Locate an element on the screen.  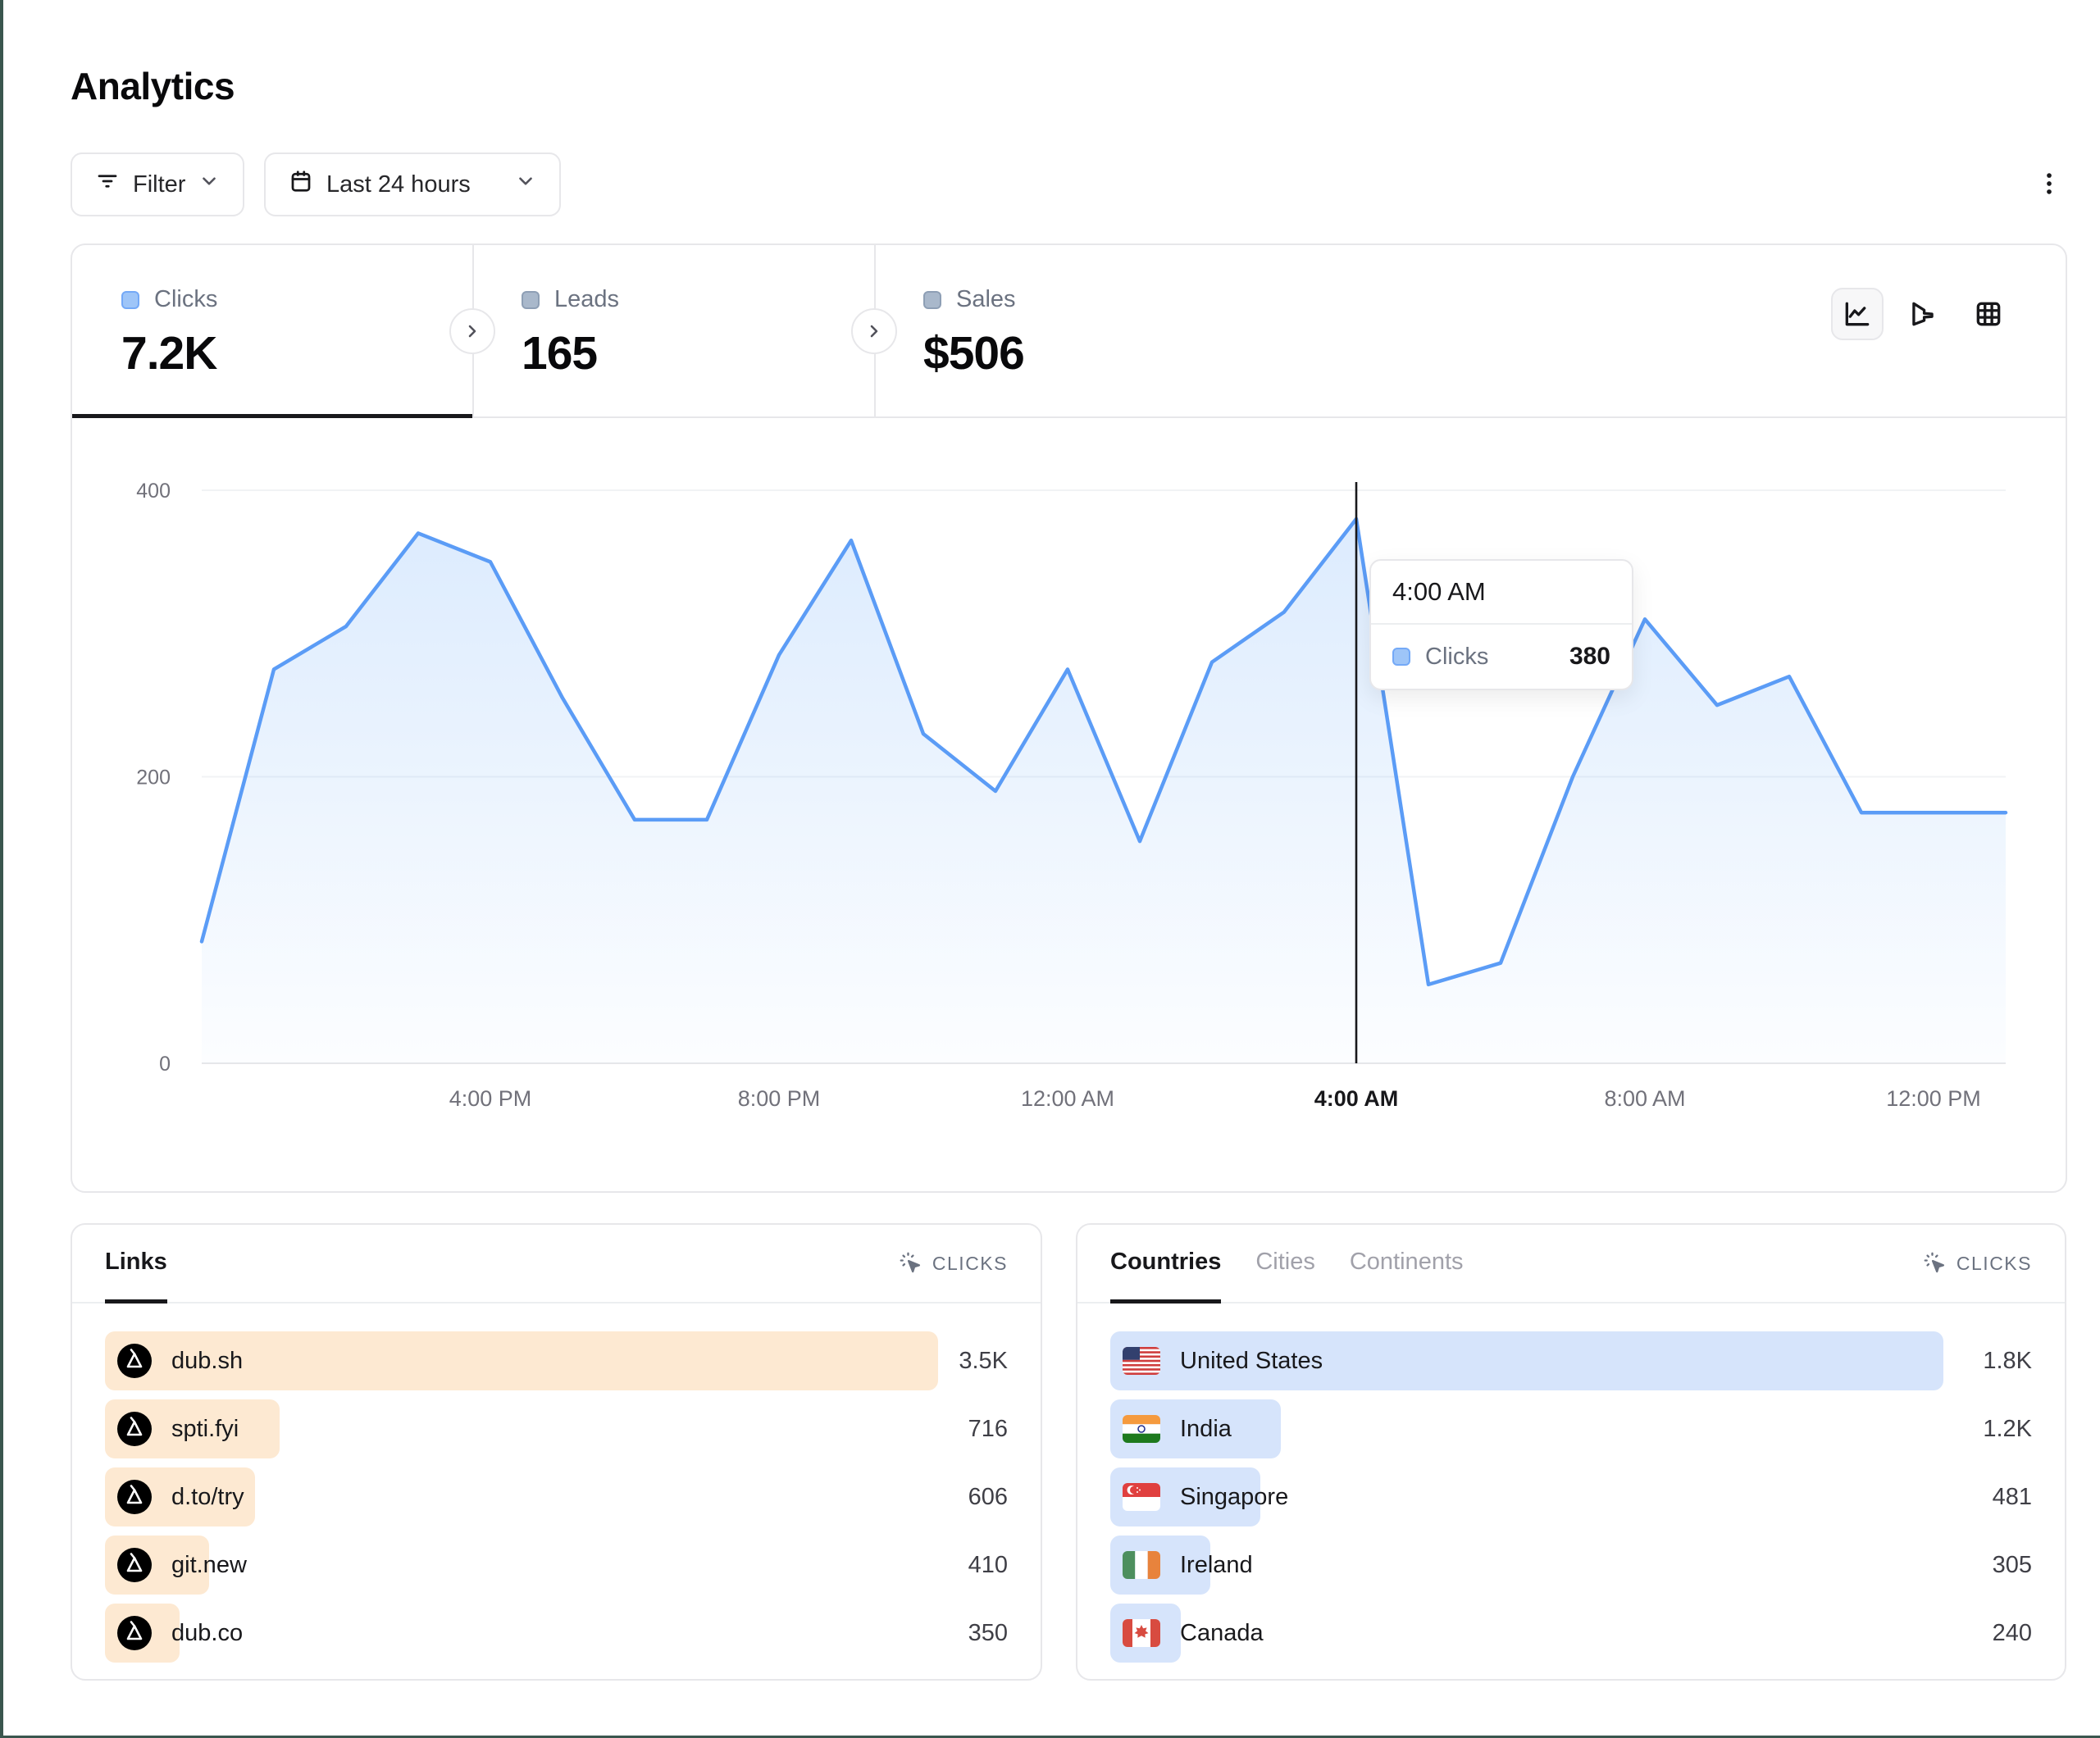
funnel-icon is located at coordinates (1923, 314).